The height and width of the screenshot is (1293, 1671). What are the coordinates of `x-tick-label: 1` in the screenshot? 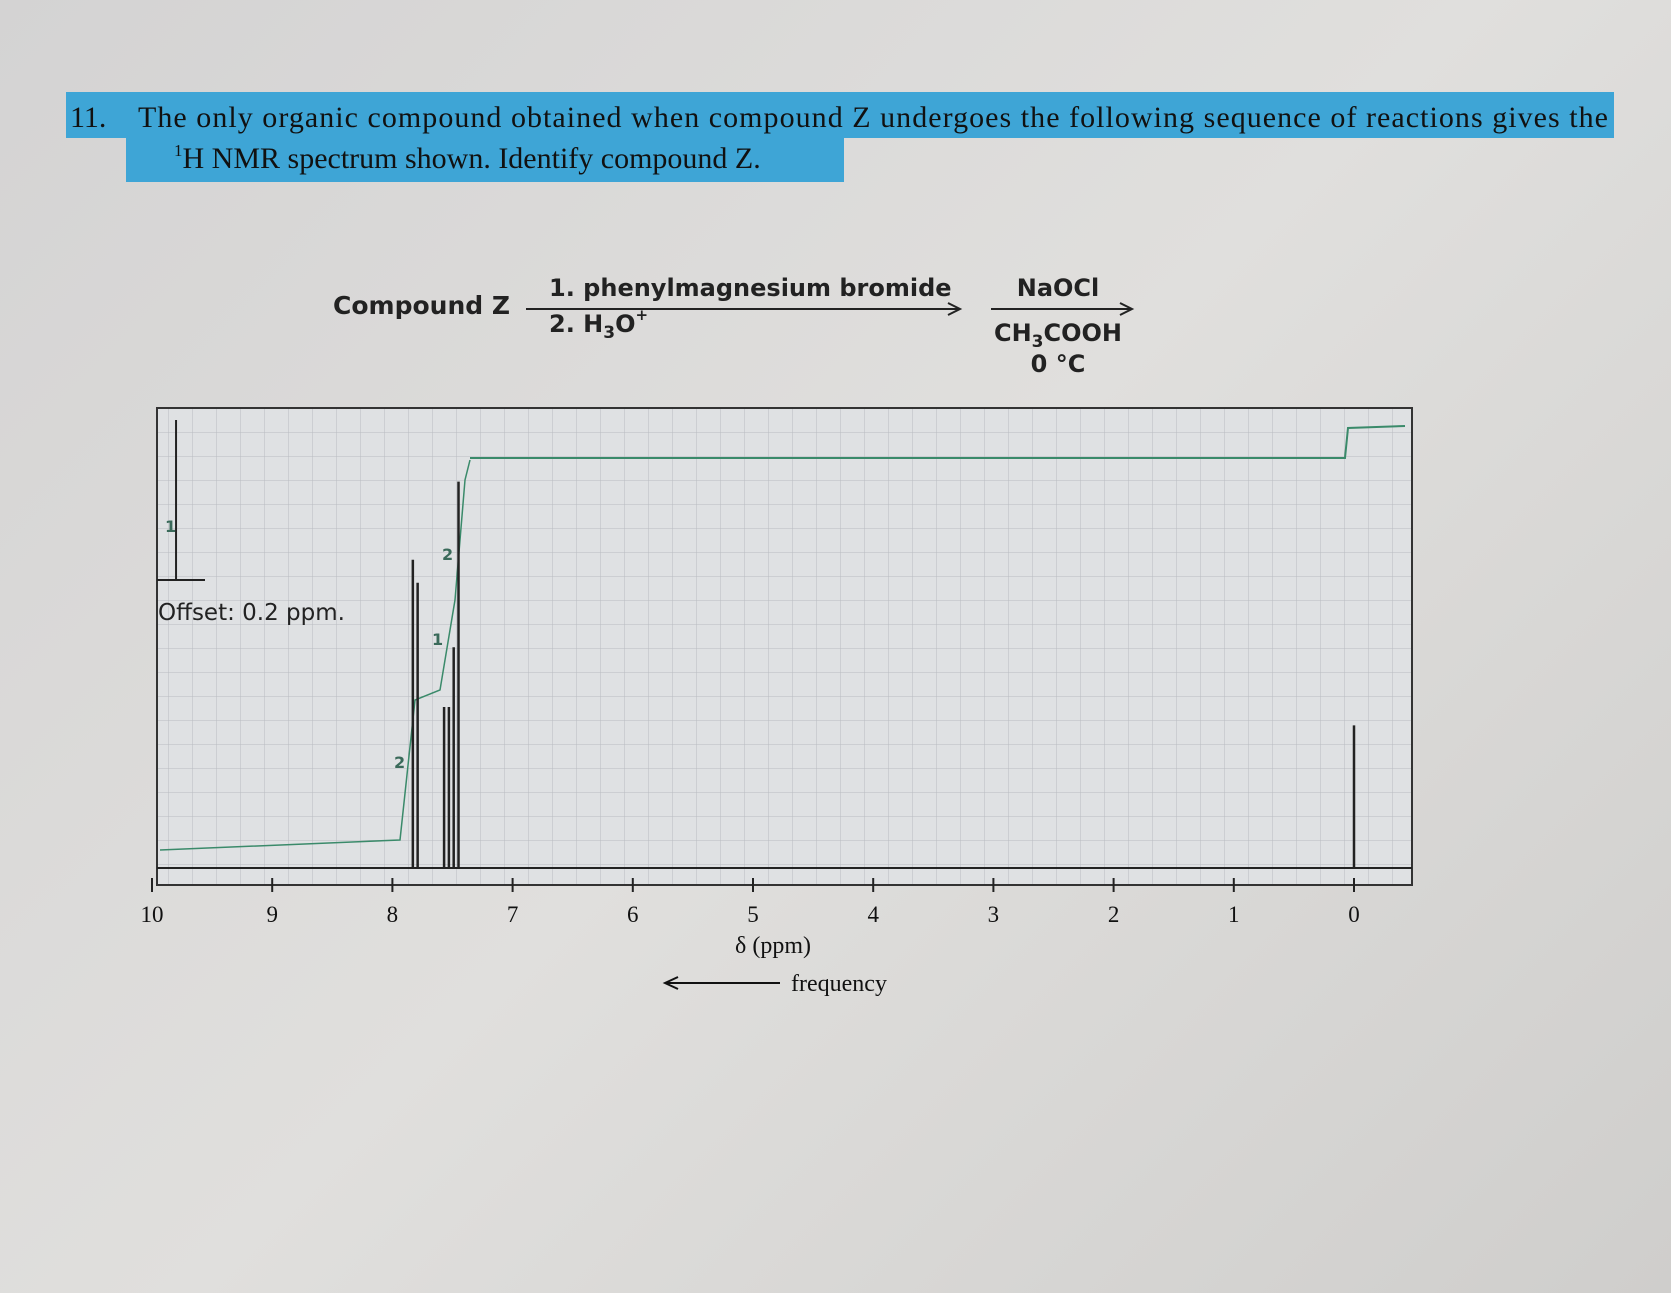 It's located at (1234, 914).